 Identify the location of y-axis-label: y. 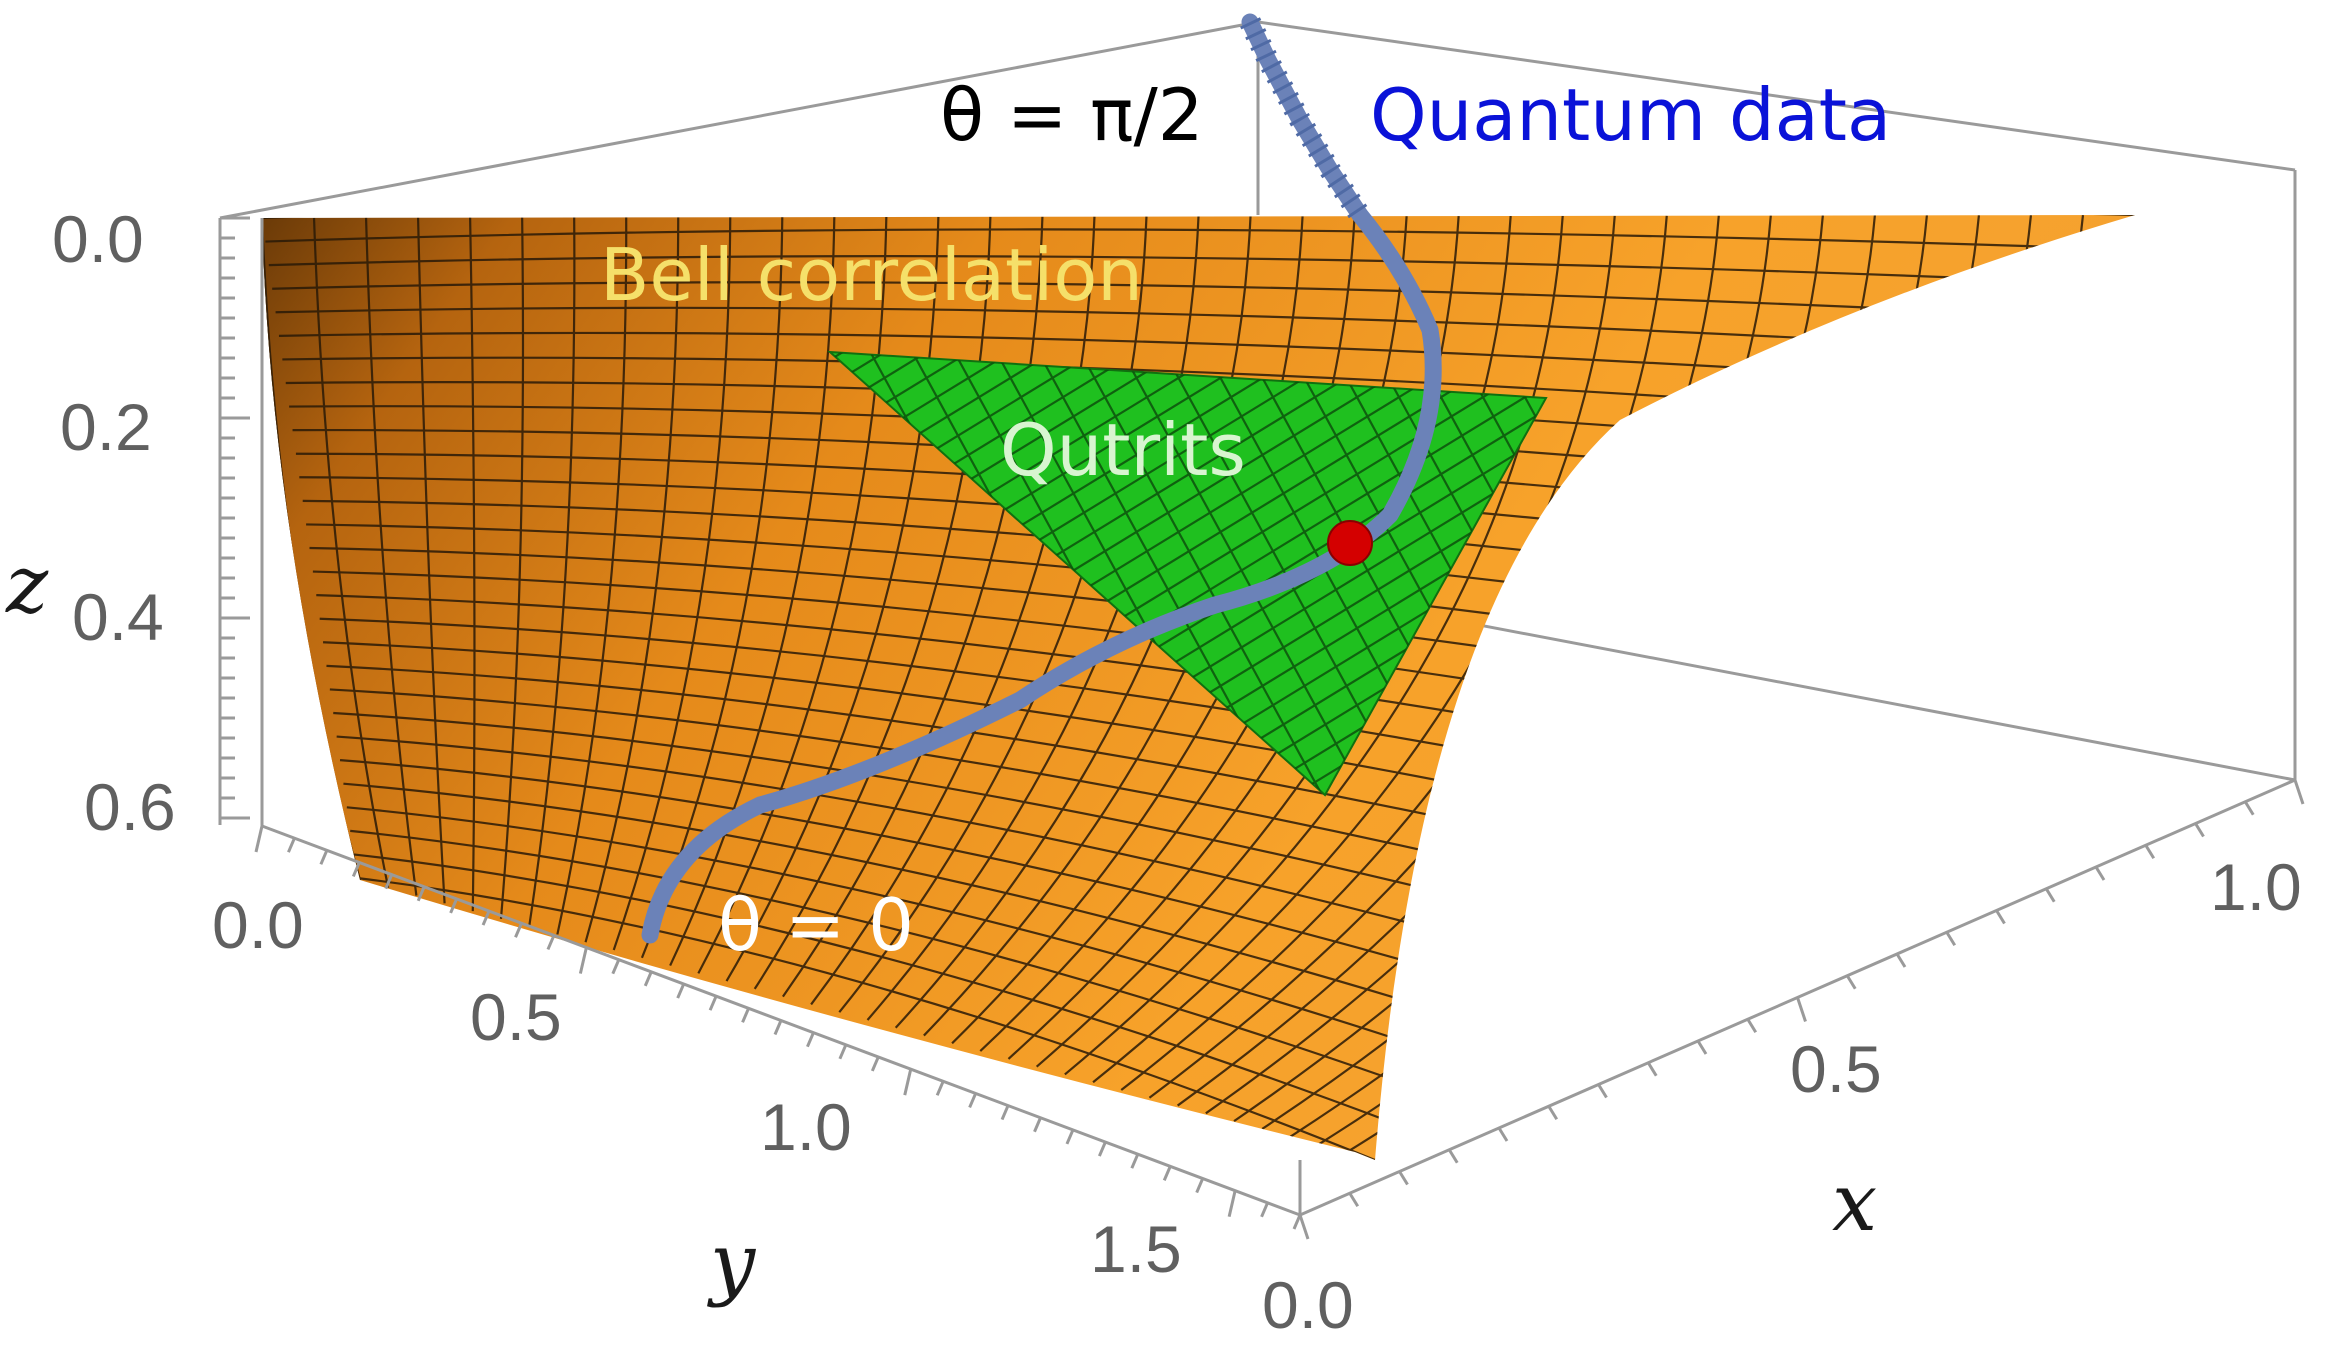
(732, 1262).